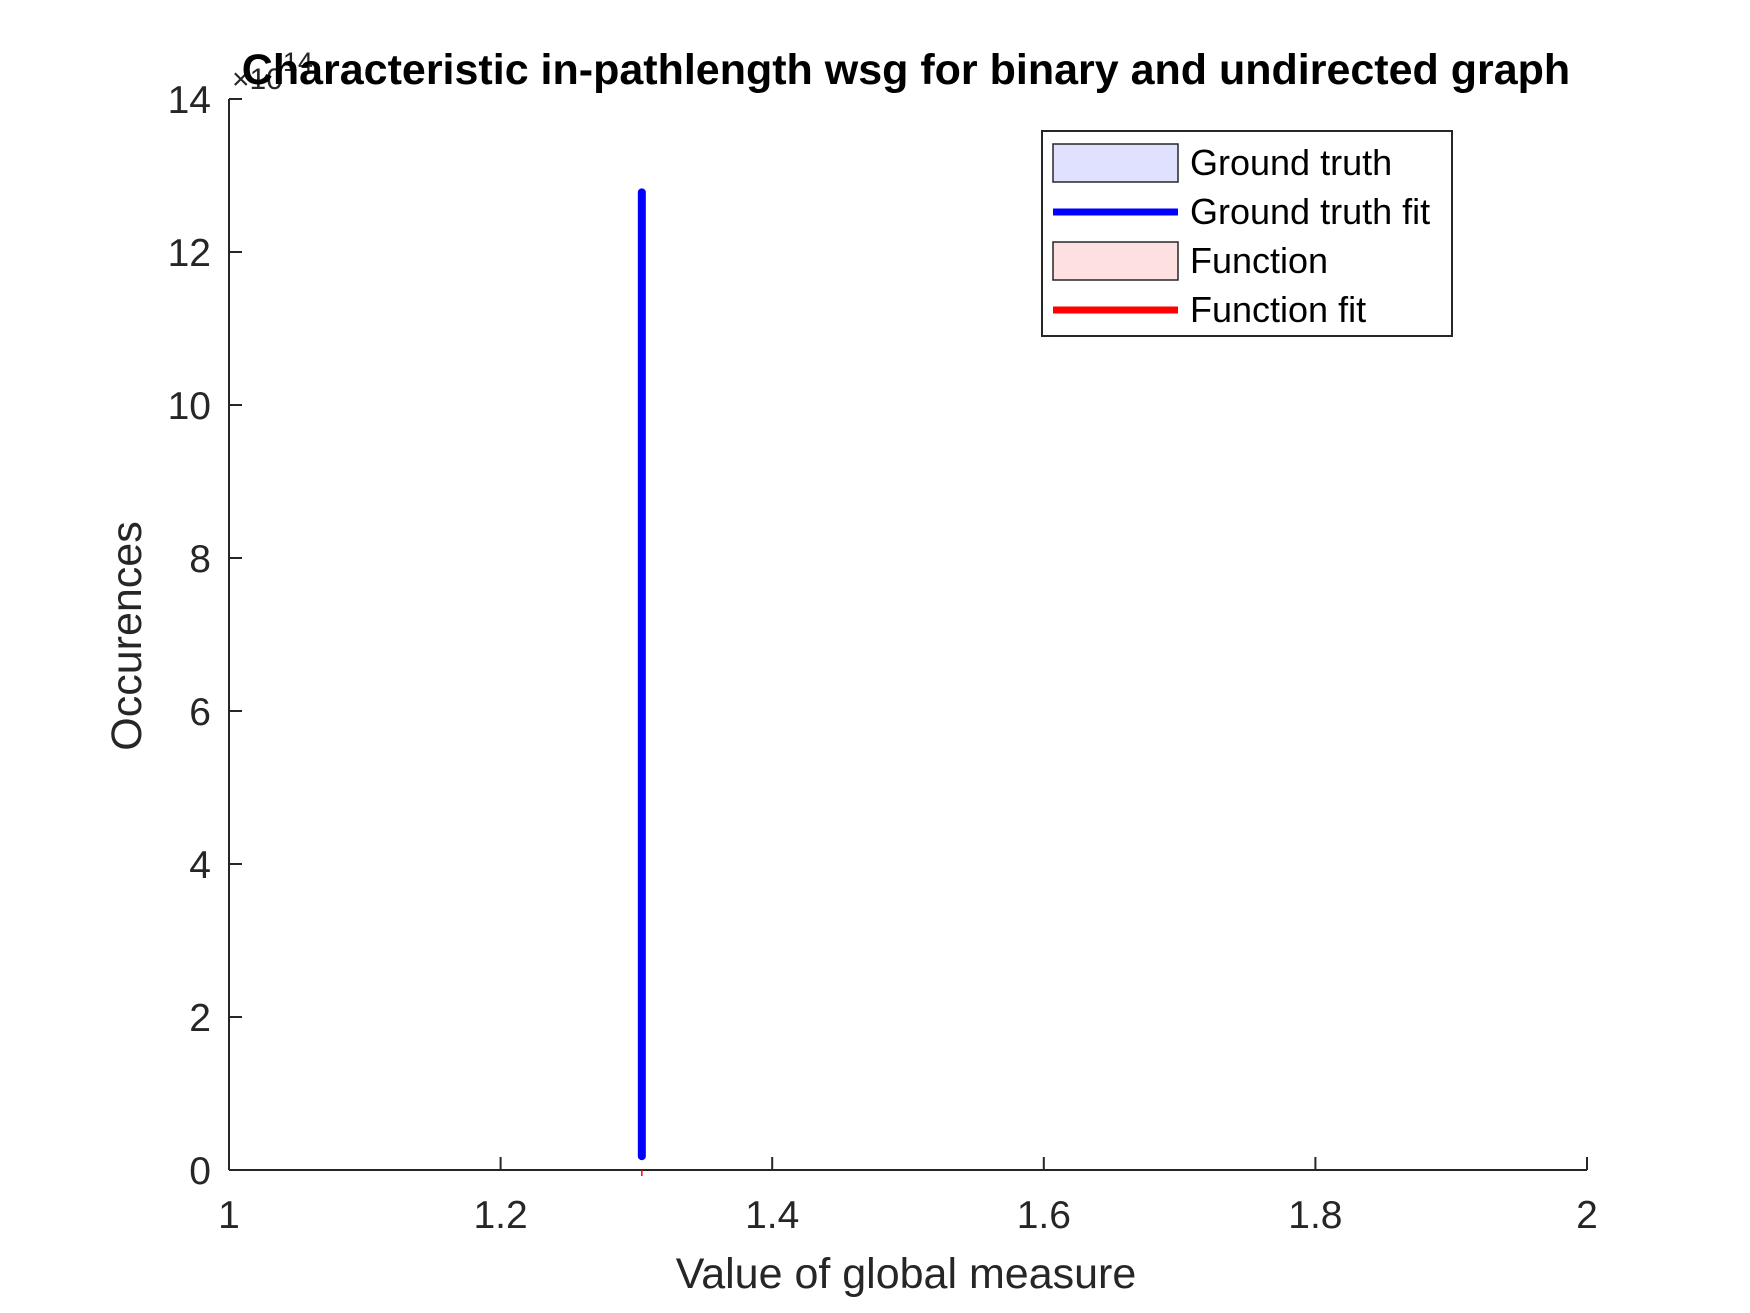 This screenshot has height=1313, width=1750. I want to click on y-tick-label: 4, so click(200, 865).